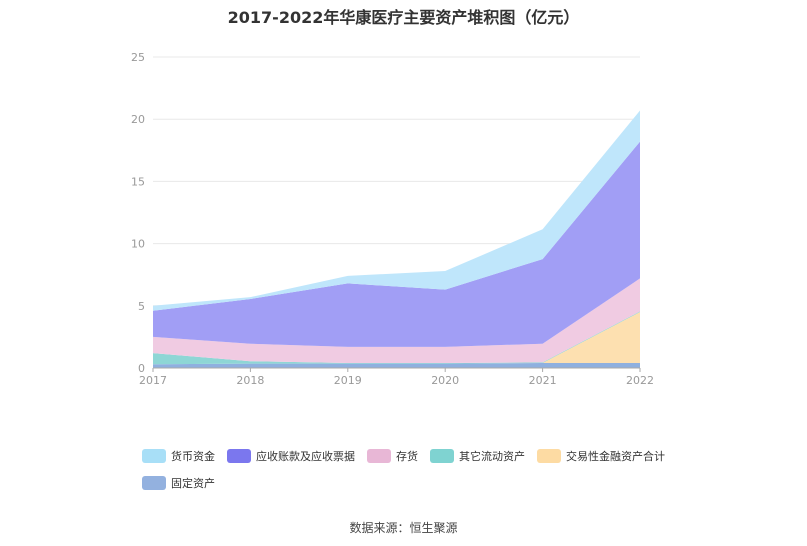  I want to click on y-tick-label: 0, so click(141, 368).